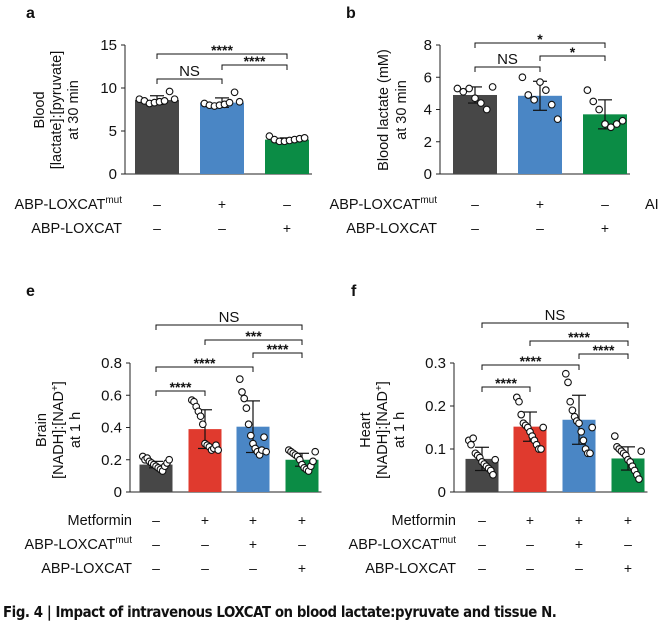 The image size is (658, 631). What do you see at coordinates (507, 59) in the screenshot?
I see `significance-label: NS` at bounding box center [507, 59].